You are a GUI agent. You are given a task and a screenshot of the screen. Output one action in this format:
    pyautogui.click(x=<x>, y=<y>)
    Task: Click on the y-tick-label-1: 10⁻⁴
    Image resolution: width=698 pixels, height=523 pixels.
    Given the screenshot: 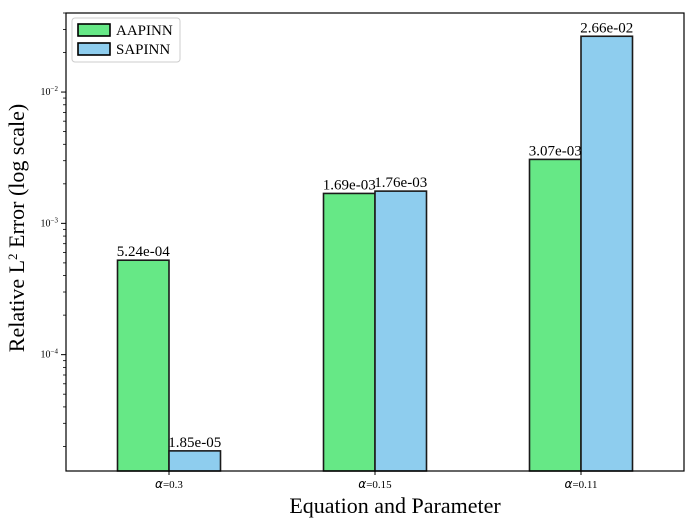 What is the action you would take?
    pyautogui.click(x=50, y=354)
    